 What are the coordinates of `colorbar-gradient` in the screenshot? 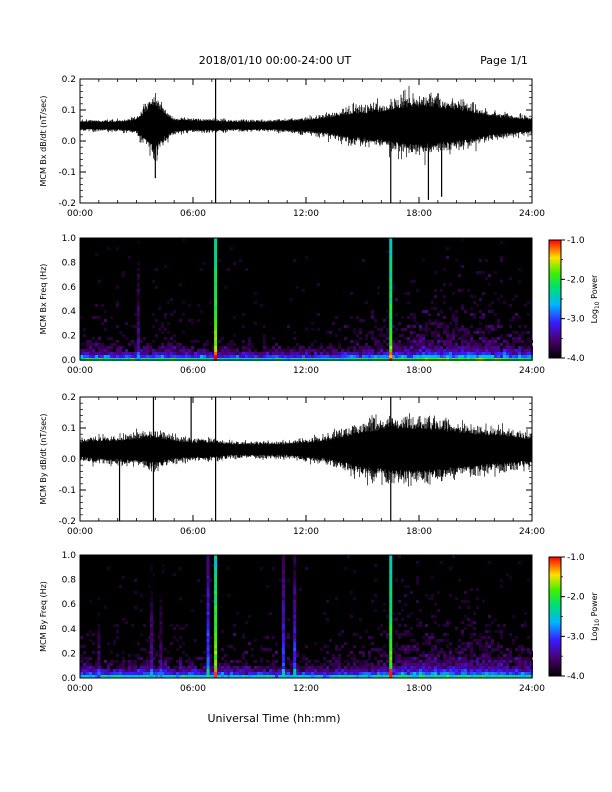 It's located at (555, 299).